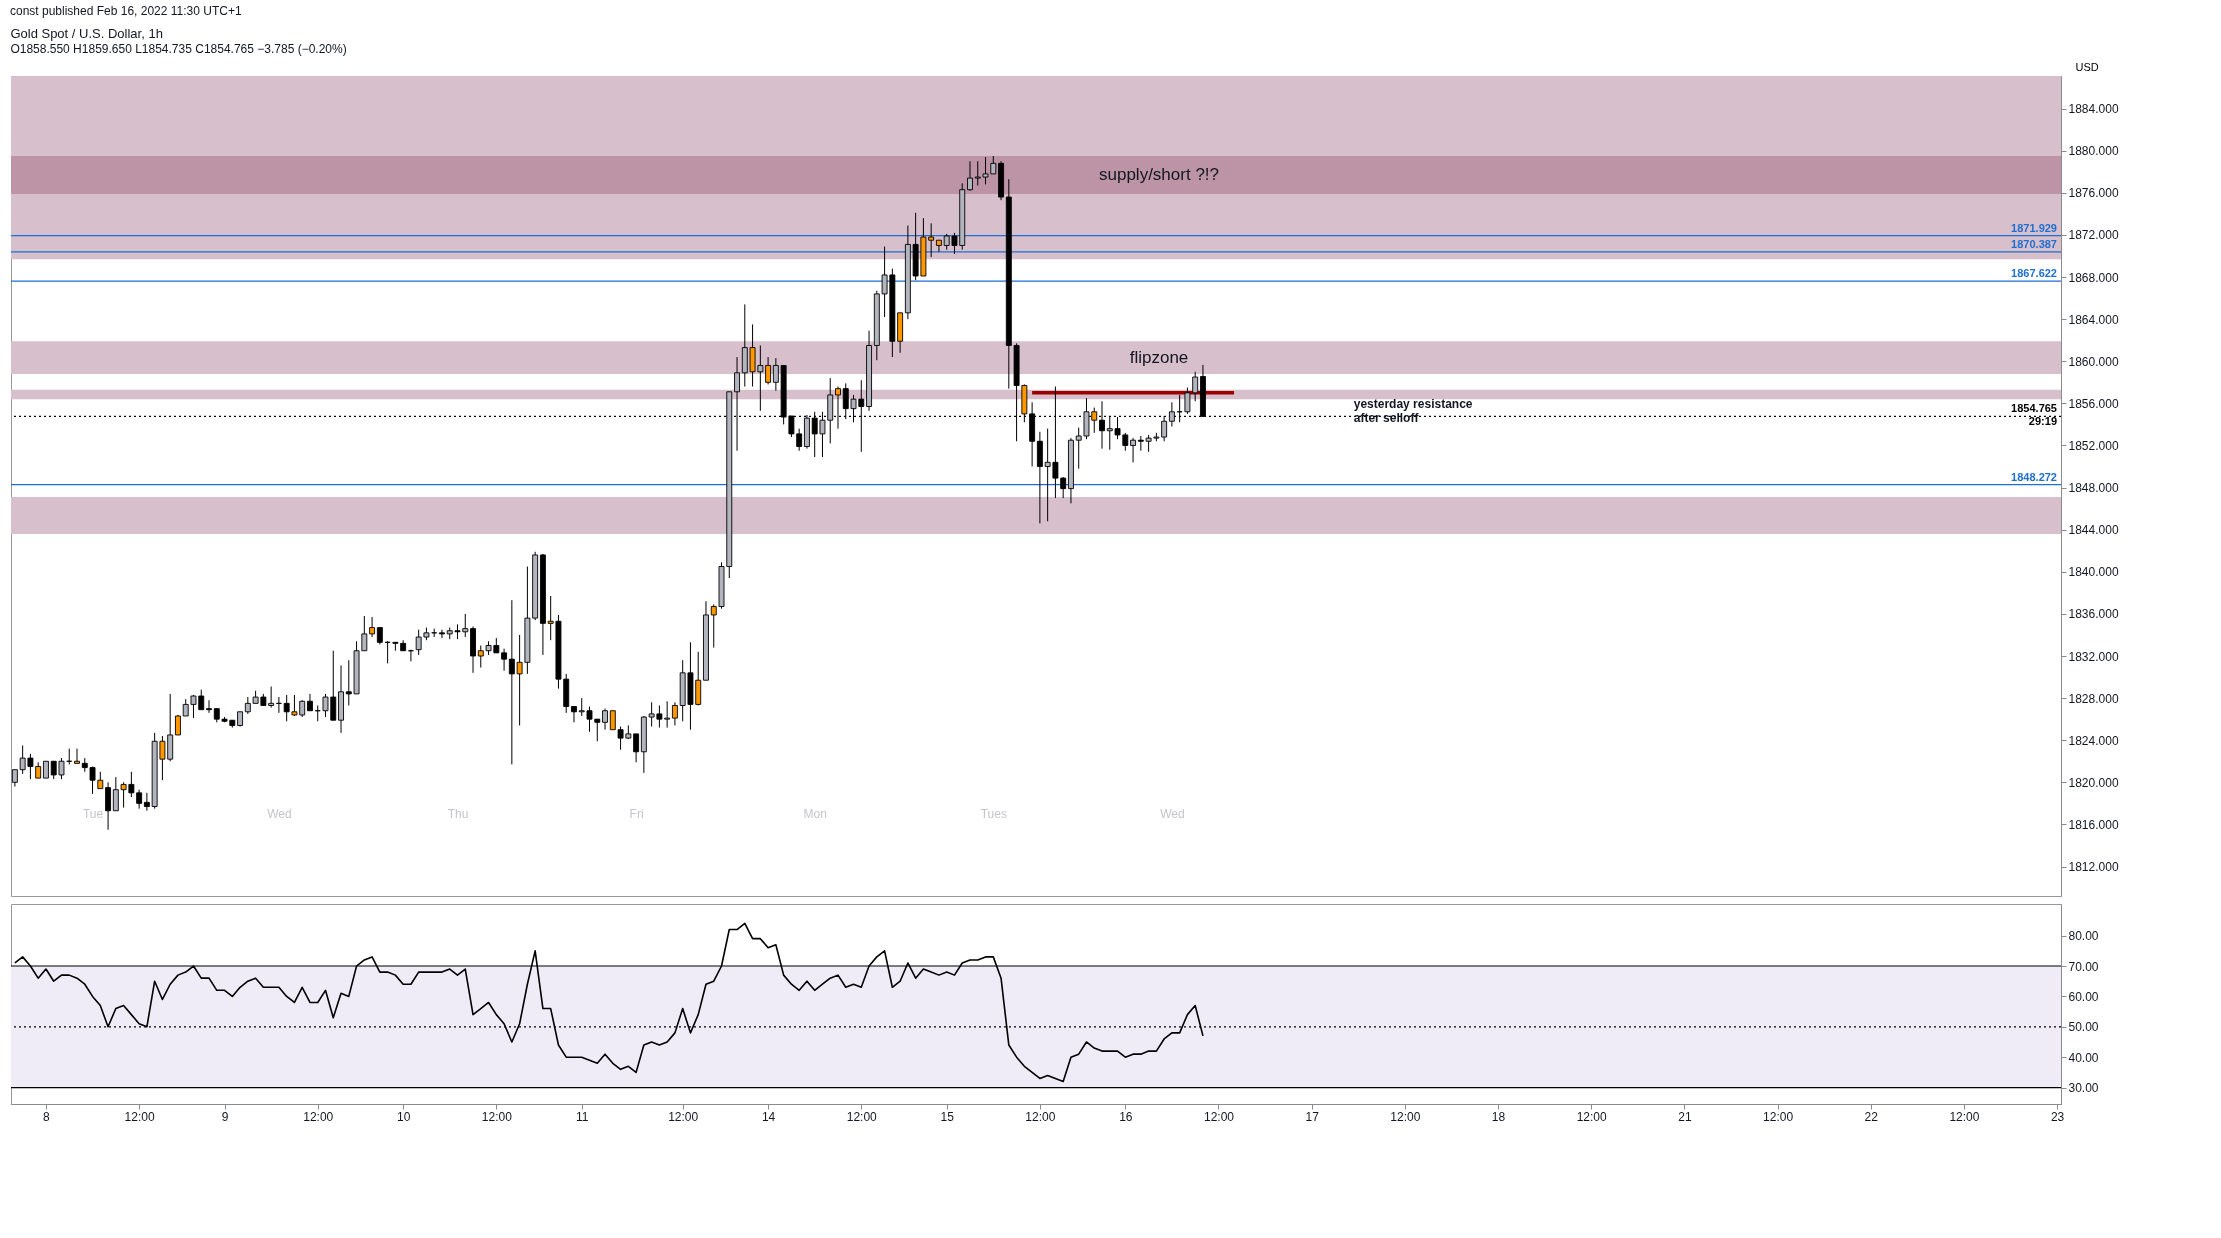 The image size is (2221, 1238). What do you see at coordinates (47, 1116) in the screenshot?
I see `x-tick-label: 8` at bounding box center [47, 1116].